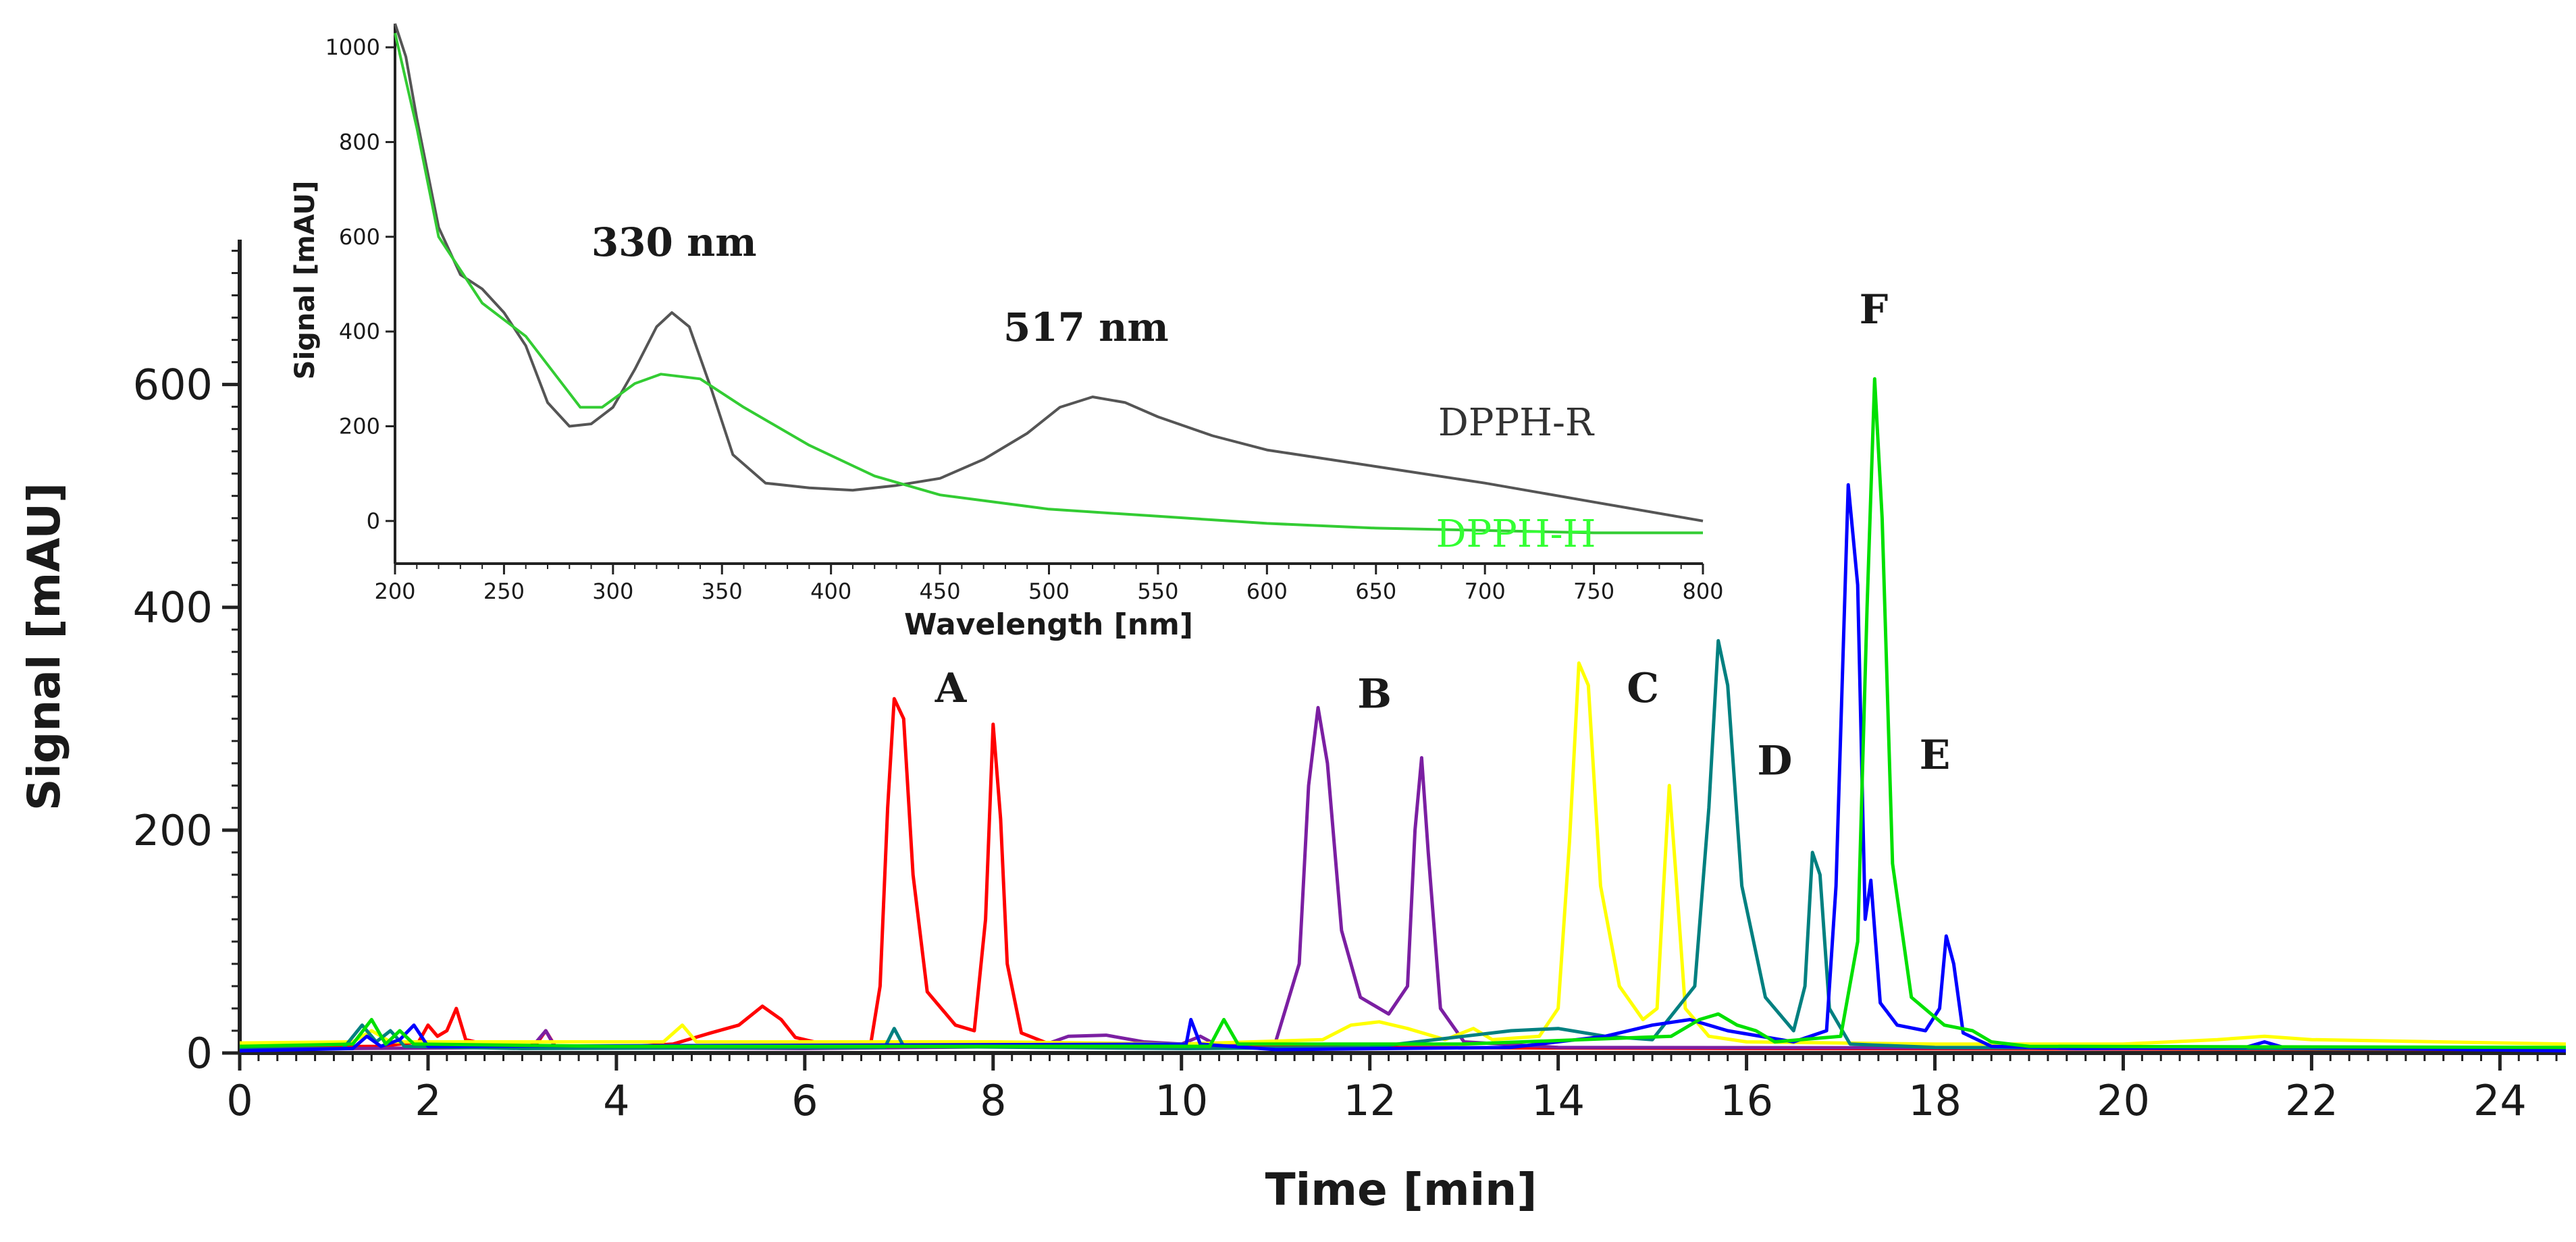  What do you see at coordinates (722, 591) in the screenshot?
I see `inset-x-tick-label: 350` at bounding box center [722, 591].